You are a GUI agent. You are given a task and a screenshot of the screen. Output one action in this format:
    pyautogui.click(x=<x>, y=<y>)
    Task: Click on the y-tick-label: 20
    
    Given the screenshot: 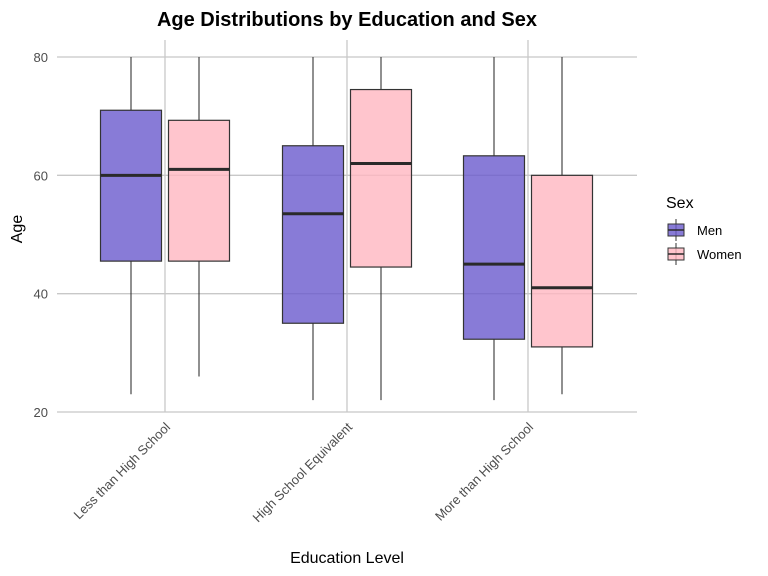 What is the action you would take?
    pyautogui.click(x=41, y=412)
    